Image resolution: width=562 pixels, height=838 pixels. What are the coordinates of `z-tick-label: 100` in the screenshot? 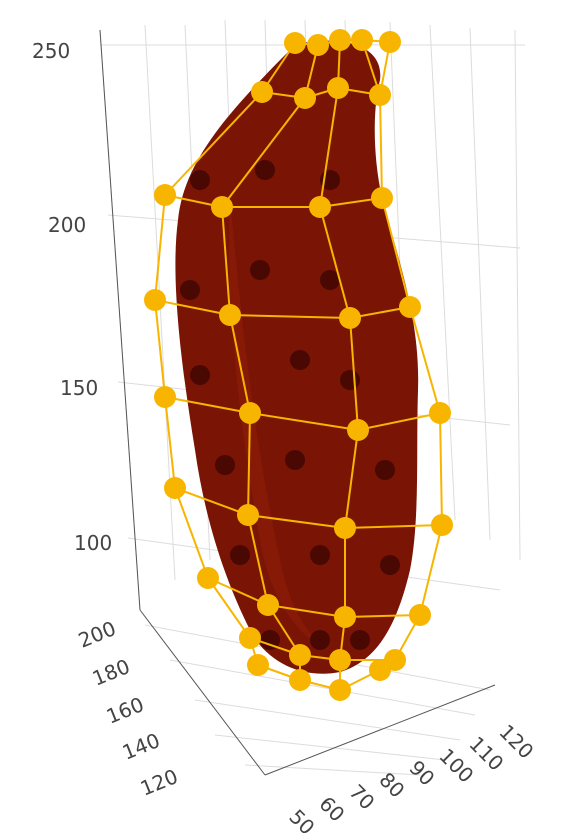 It's located at (93, 543).